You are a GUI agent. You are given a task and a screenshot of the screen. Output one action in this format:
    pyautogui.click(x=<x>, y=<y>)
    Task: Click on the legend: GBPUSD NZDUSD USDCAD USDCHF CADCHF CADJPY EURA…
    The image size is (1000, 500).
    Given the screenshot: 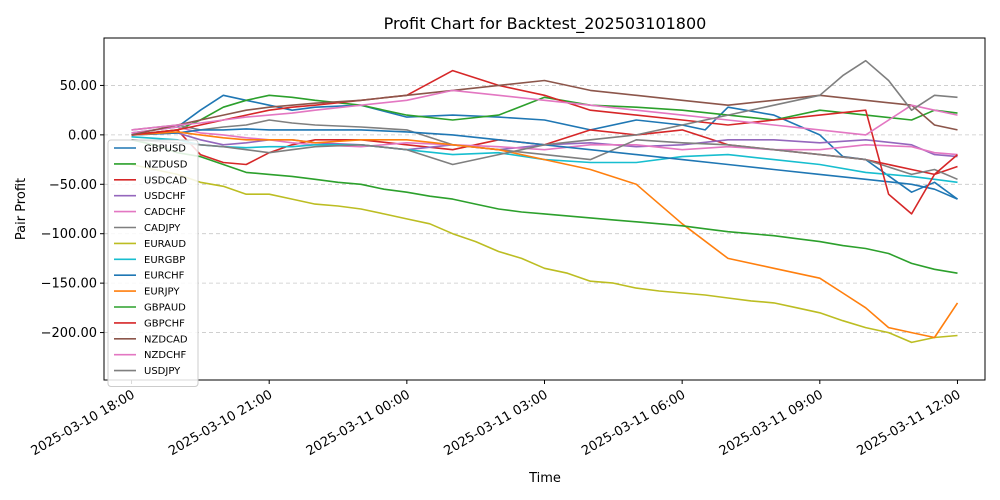 What is the action you would take?
    pyautogui.click(x=153, y=263)
    